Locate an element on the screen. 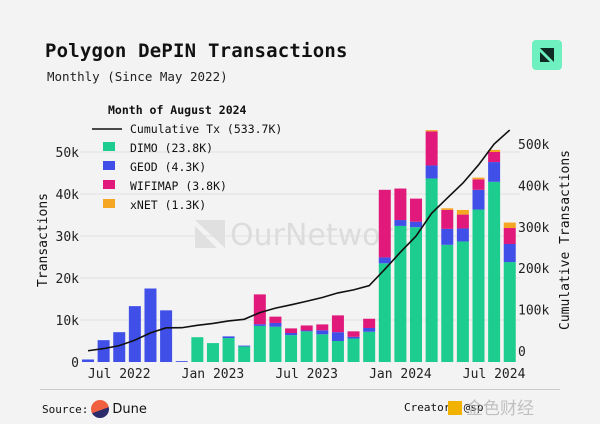 The image size is (600, 424). legend-entry: Cumulative Tx (533.7K) is located at coordinates (206, 129).